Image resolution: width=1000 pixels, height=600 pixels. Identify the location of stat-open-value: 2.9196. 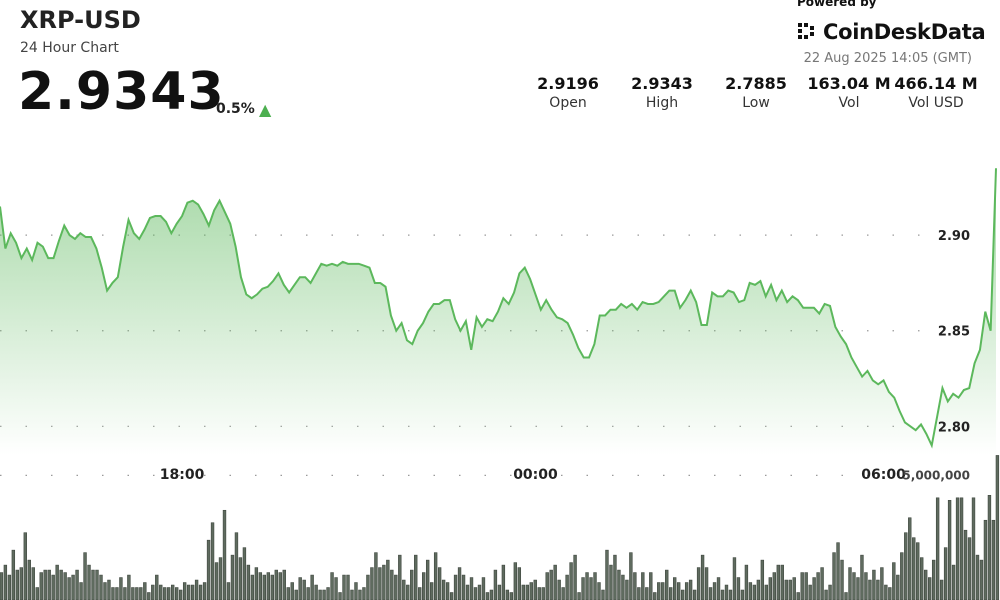
(568, 83).